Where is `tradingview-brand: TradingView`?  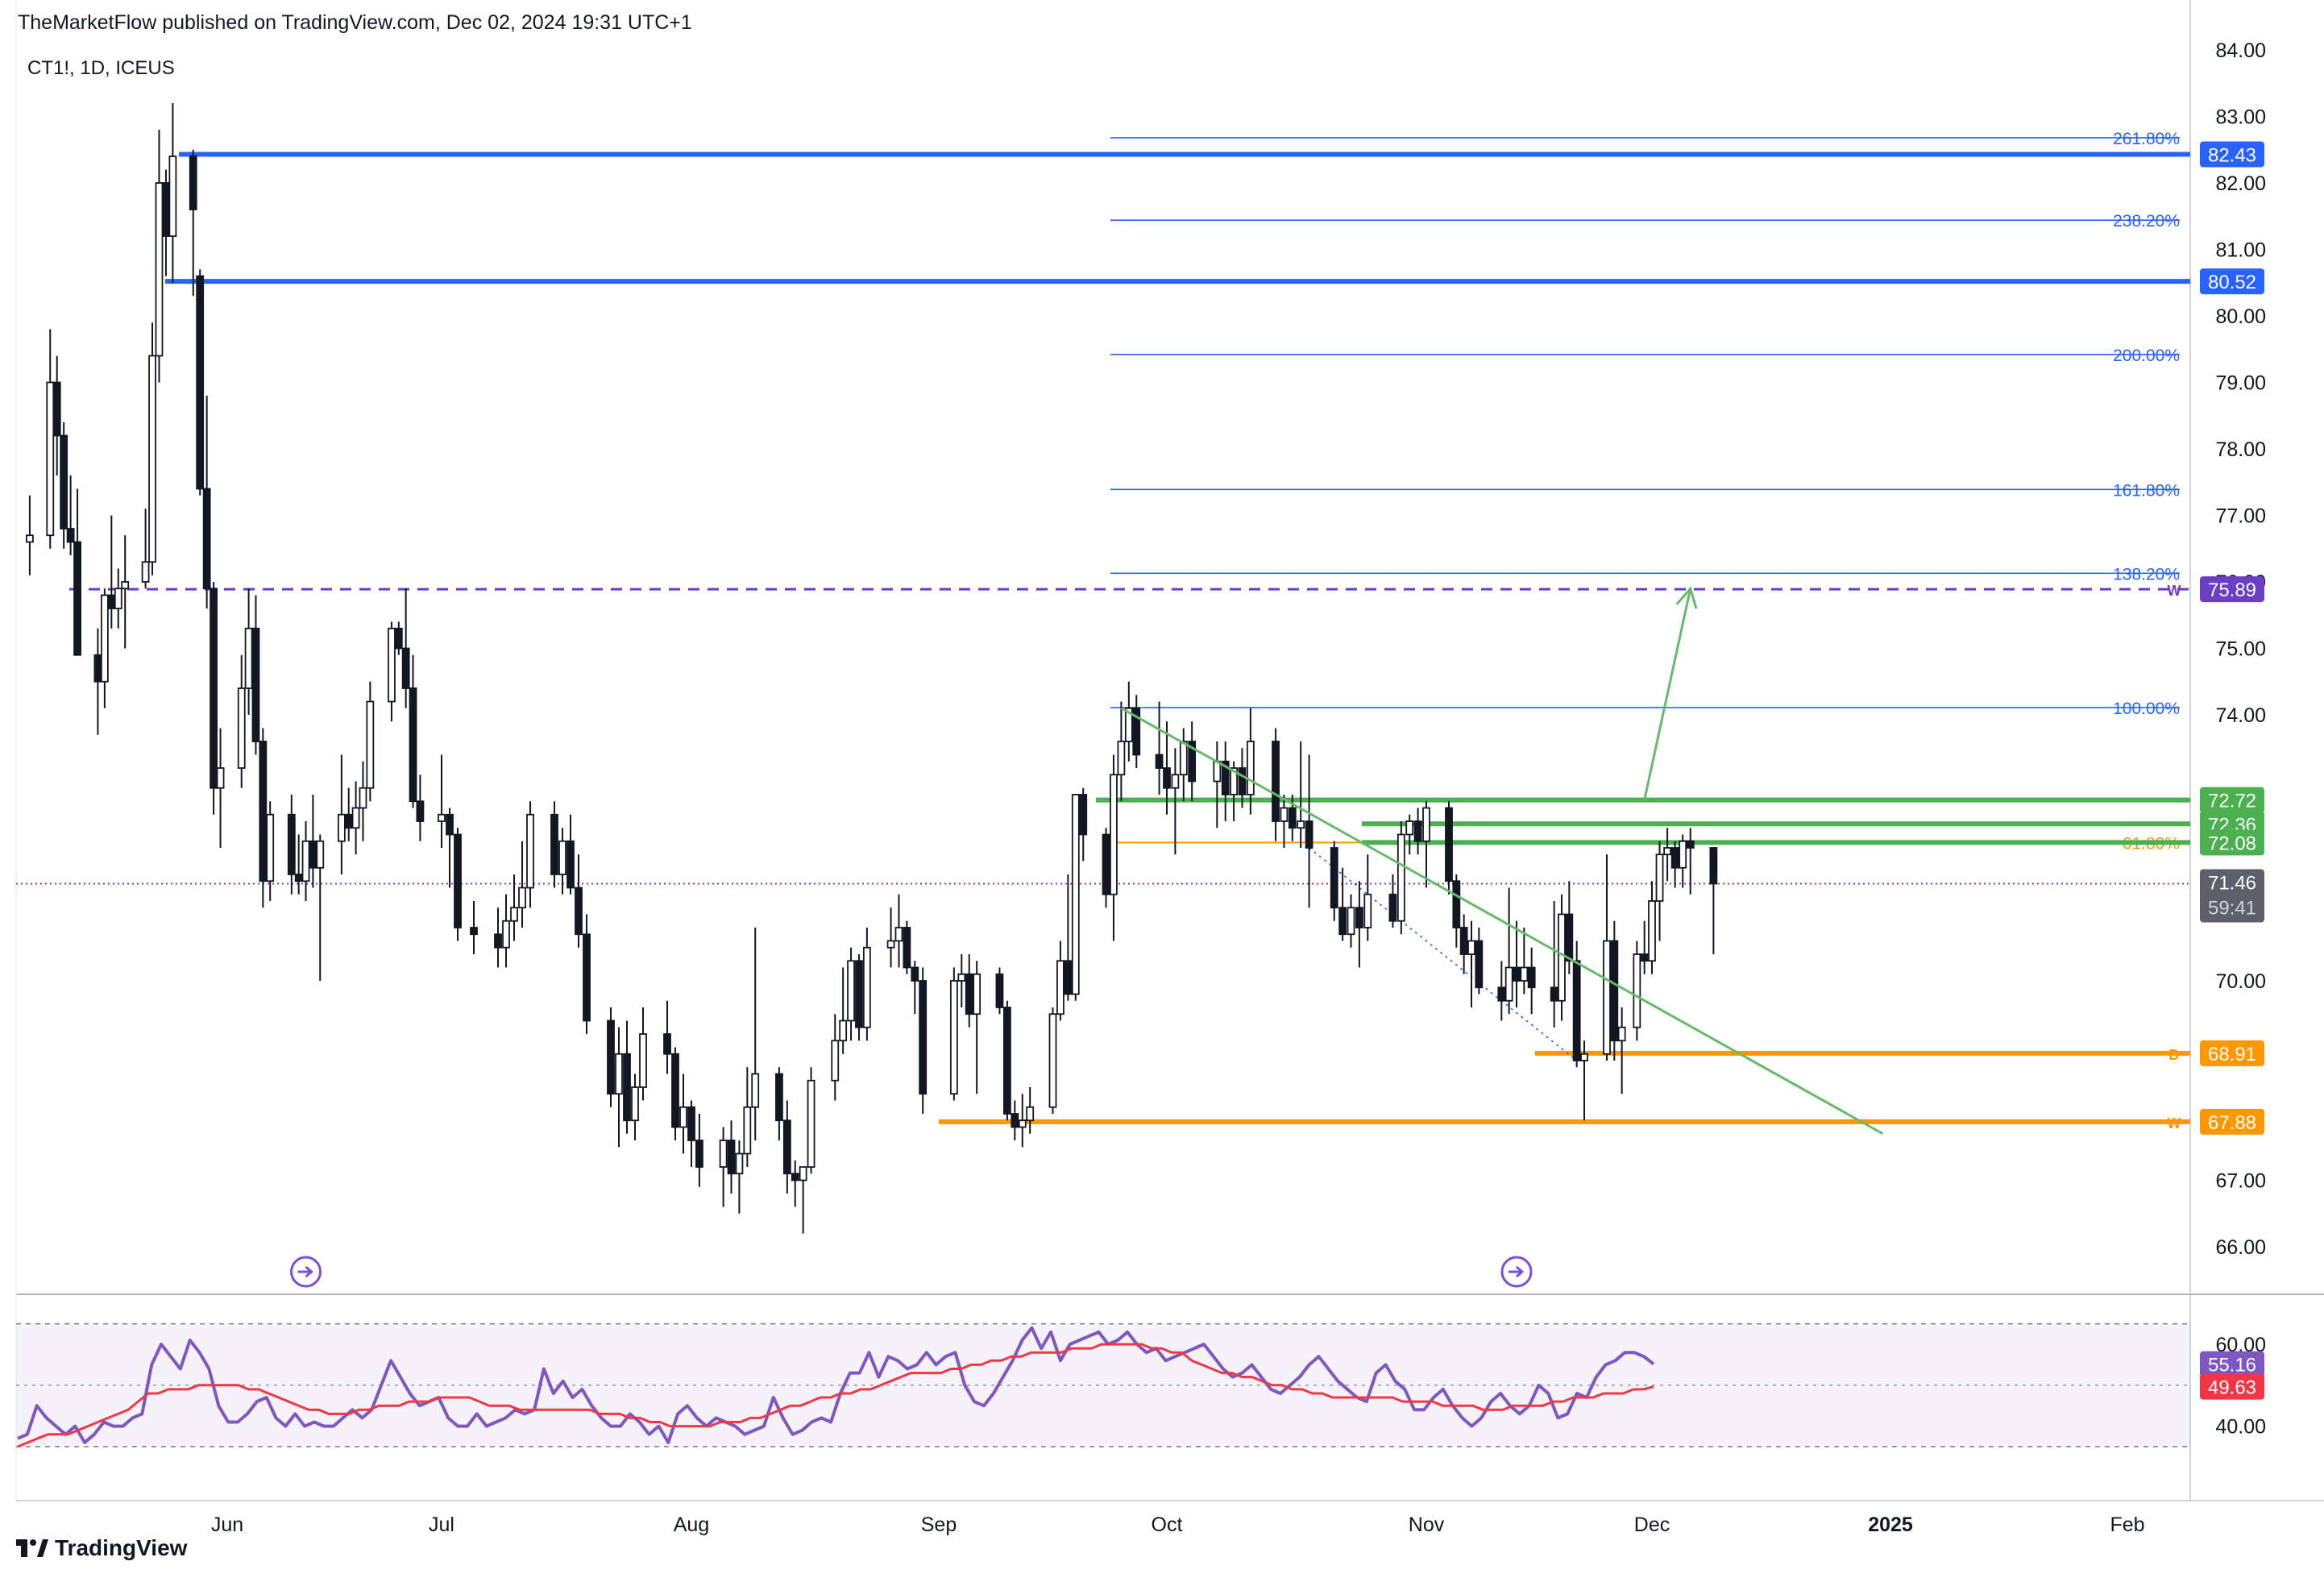 tradingview-brand: TradingView is located at coordinates (101, 1548).